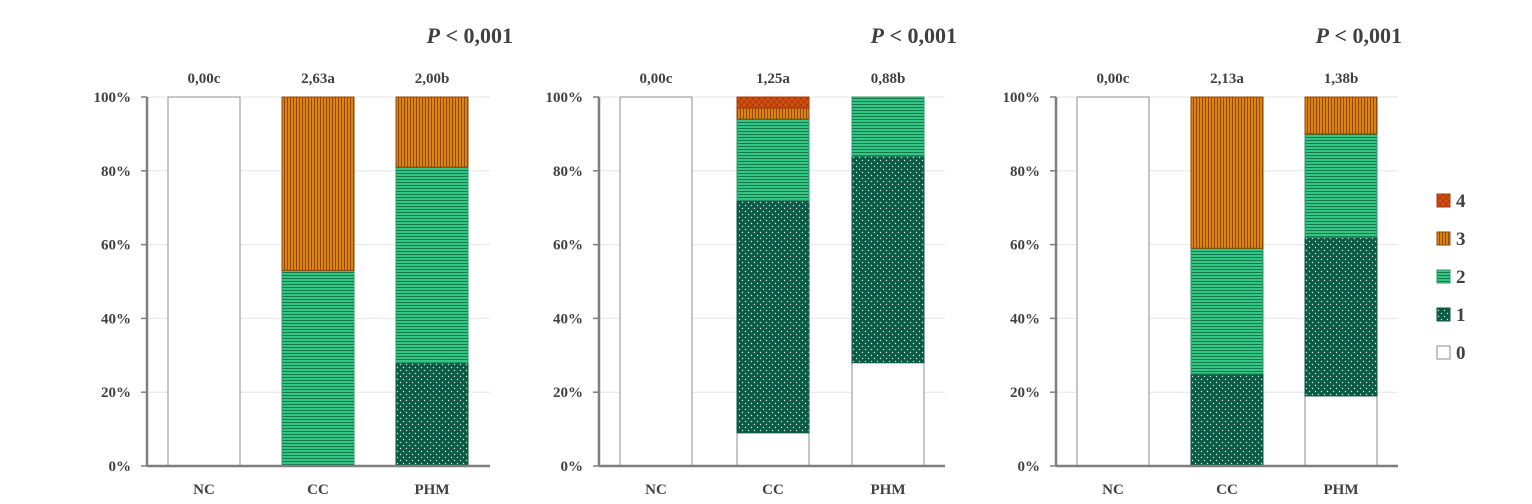 This screenshot has height=504, width=1532. I want to click on bar-mean-annotation: 2,13a, so click(1227, 79).